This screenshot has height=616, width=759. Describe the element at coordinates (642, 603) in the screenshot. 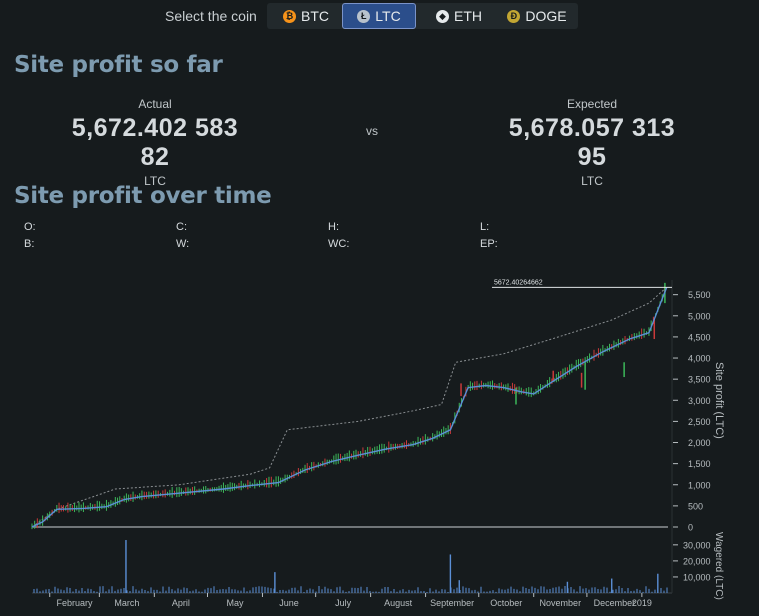

I see `x-tick-label: 2019` at that location.